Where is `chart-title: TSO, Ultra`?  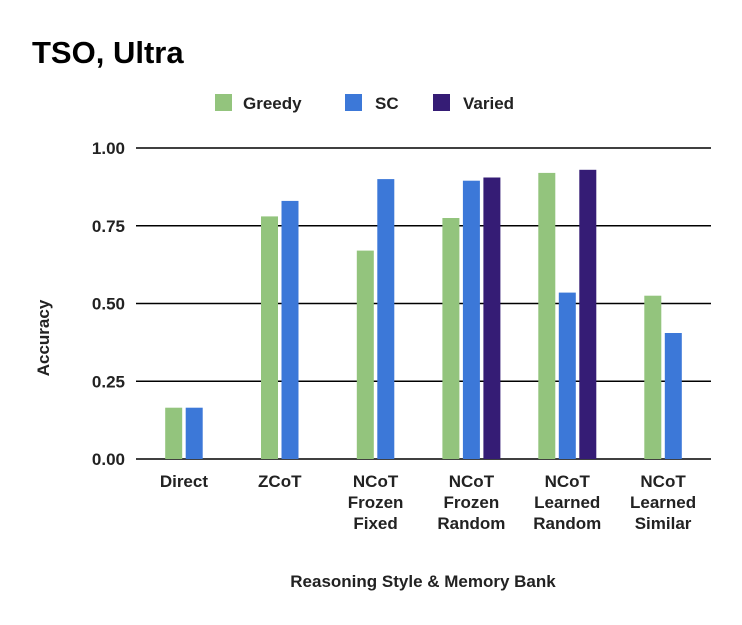 chart-title: TSO, Ultra is located at coordinates (108, 52).